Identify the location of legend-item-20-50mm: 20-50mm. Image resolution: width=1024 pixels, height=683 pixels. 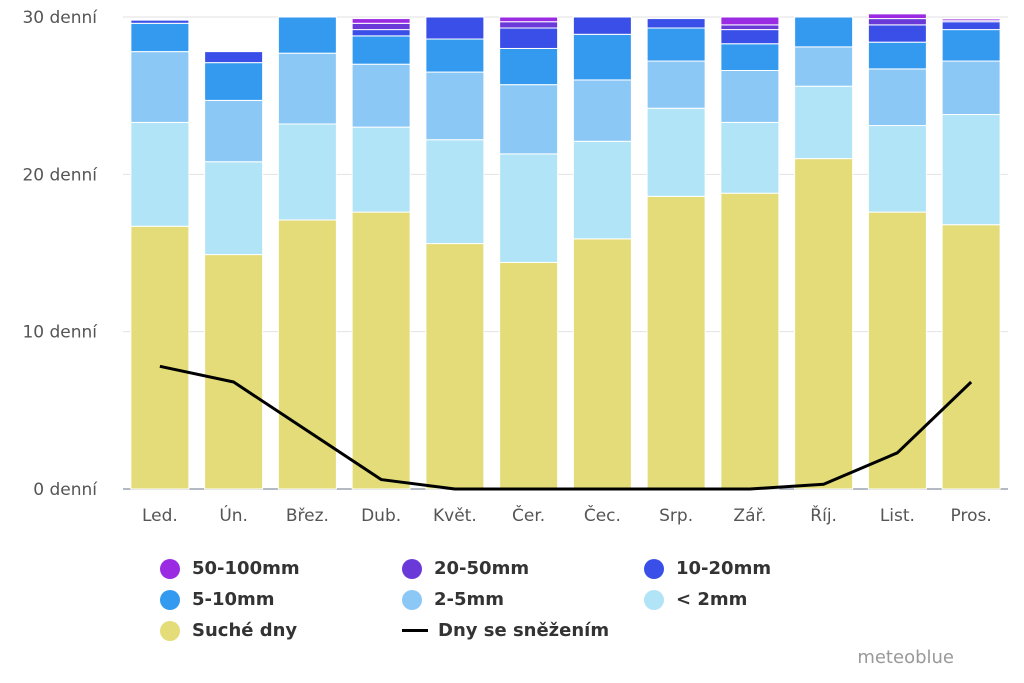
(523, 568).